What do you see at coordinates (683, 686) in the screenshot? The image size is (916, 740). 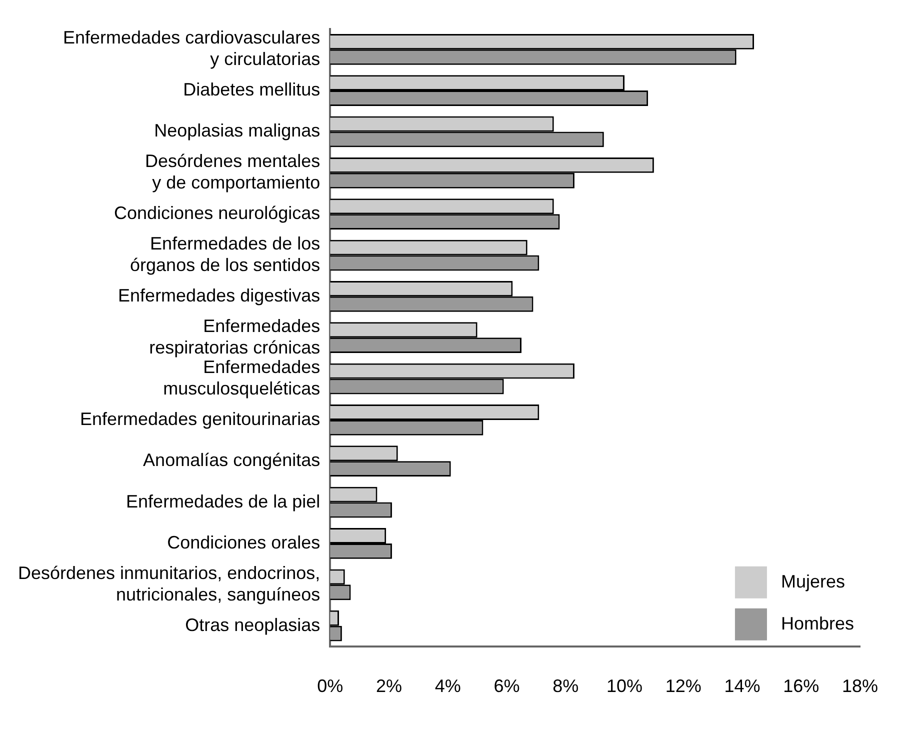 I see `x-tick-label: 12%` at bounding box center [683, 686].